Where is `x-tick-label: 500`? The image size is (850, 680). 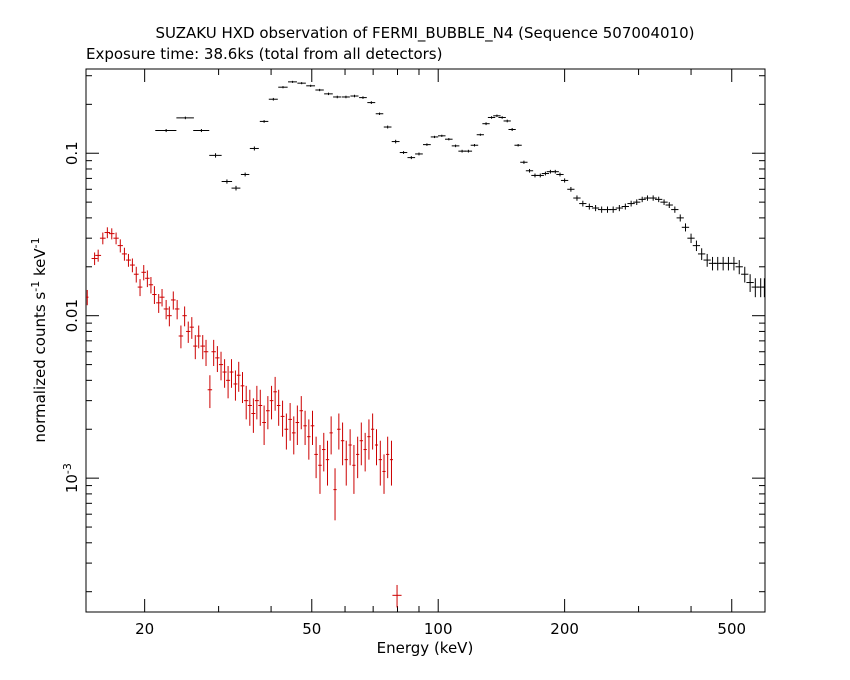
x-tick-label: 500 is located at coordinates (731, 629).